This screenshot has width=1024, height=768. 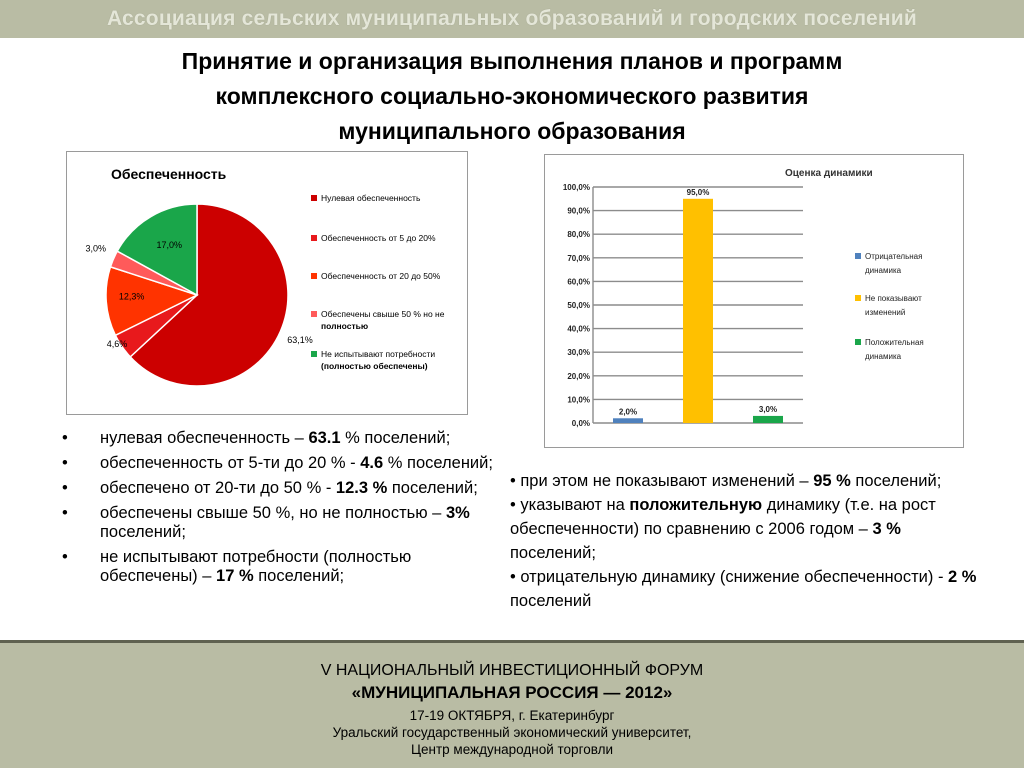 I want to click on pie-legend-label: Обеспеченность от 20 до 50%, so click(x=381, y=276).